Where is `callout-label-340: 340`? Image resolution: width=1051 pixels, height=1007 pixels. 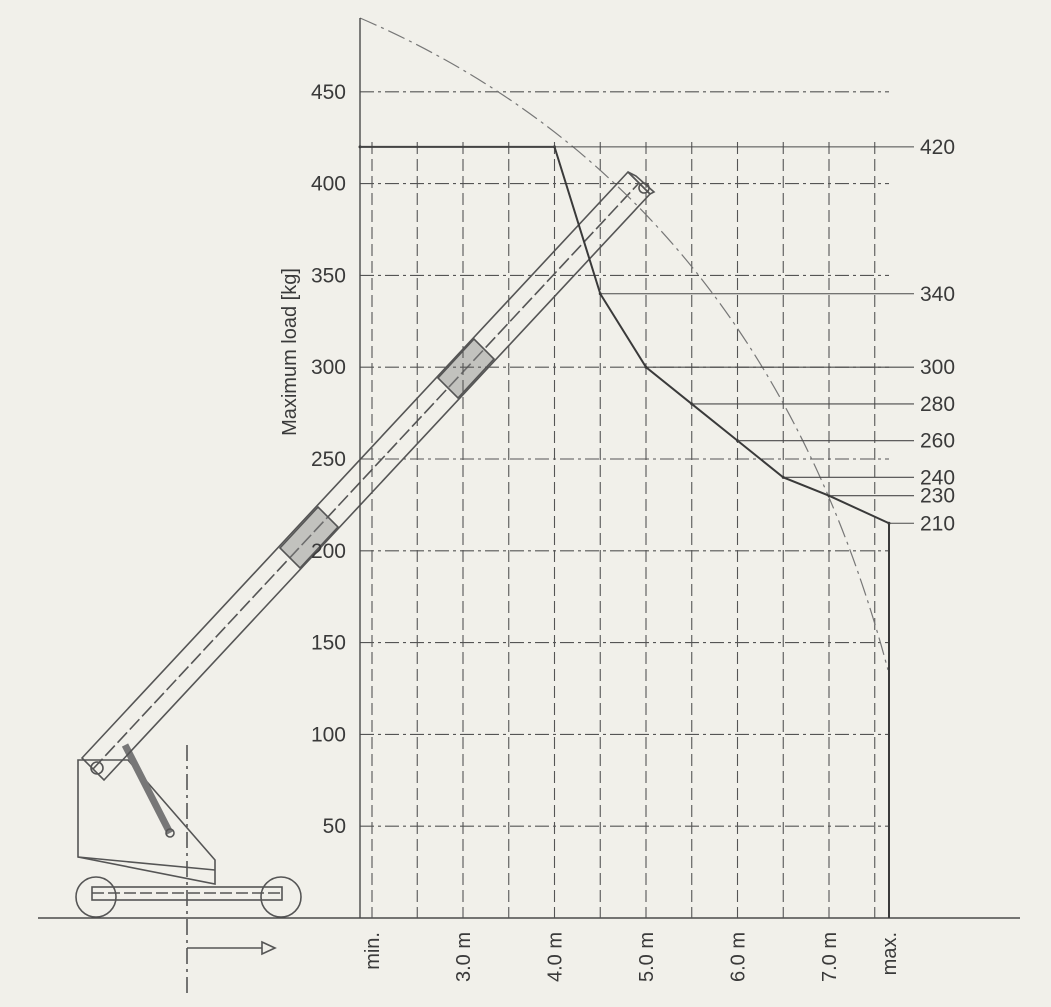
callout-label-340: 340 is located at coordinates (937, 294).